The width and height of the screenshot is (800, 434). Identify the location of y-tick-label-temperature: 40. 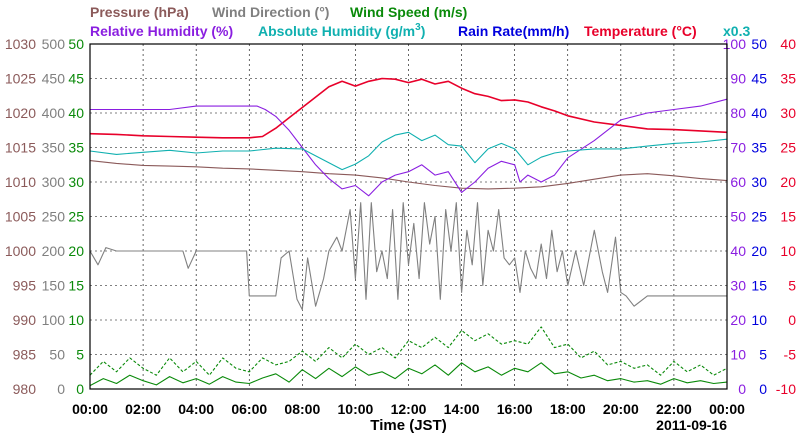
(788, 44).